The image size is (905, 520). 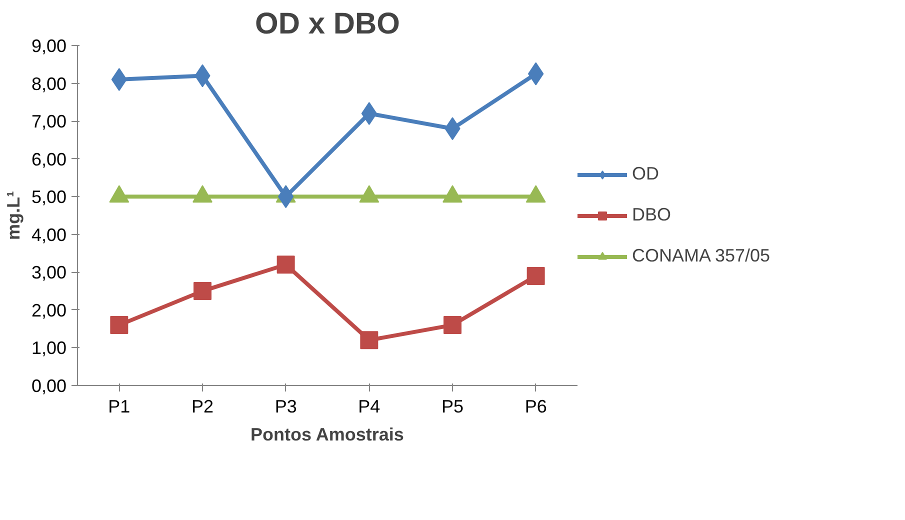 I want to click on x-tick-label: P5, so click(x=452, y=406).